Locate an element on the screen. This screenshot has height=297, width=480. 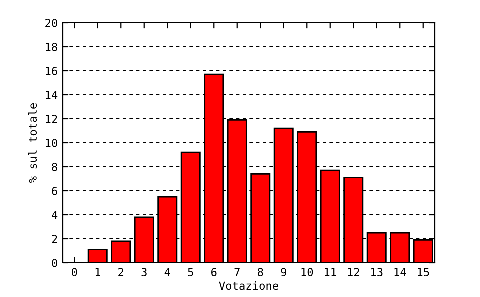
y-tick-label: 12 is located at coordinates (52, 119).